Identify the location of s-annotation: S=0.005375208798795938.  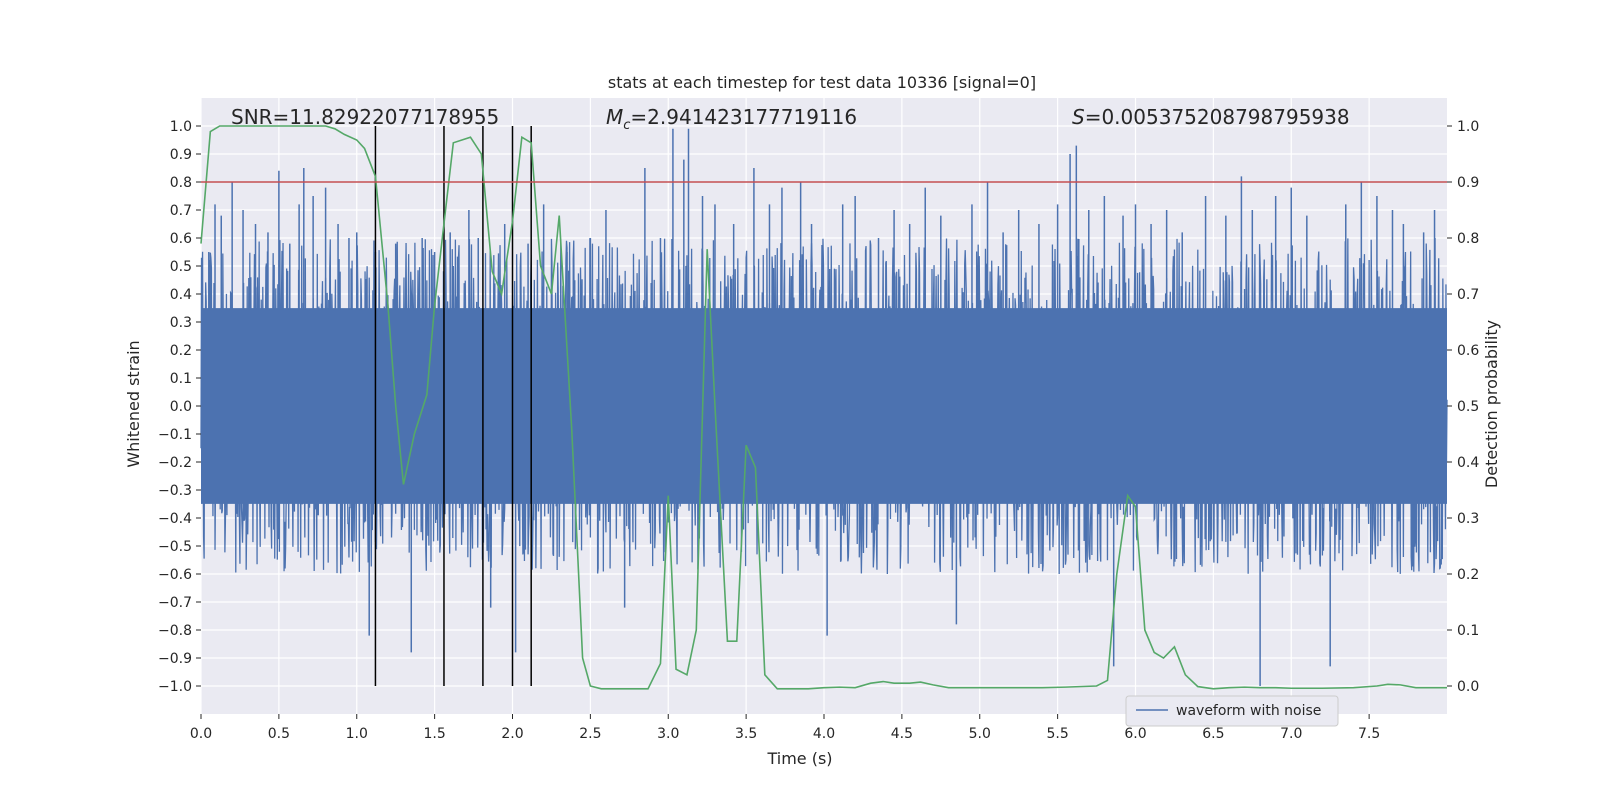
(1211, 117).